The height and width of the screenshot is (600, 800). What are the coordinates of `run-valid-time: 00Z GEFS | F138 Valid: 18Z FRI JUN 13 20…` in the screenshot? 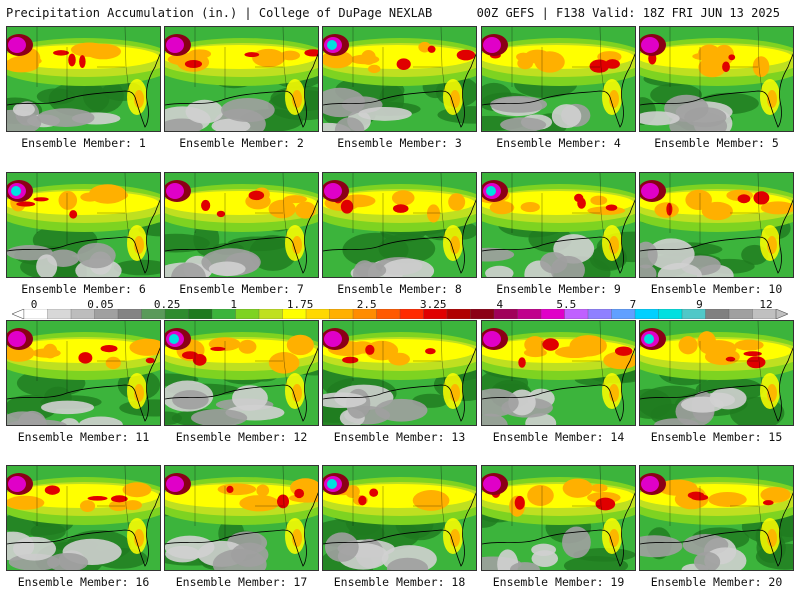 It's located at (628, 13).